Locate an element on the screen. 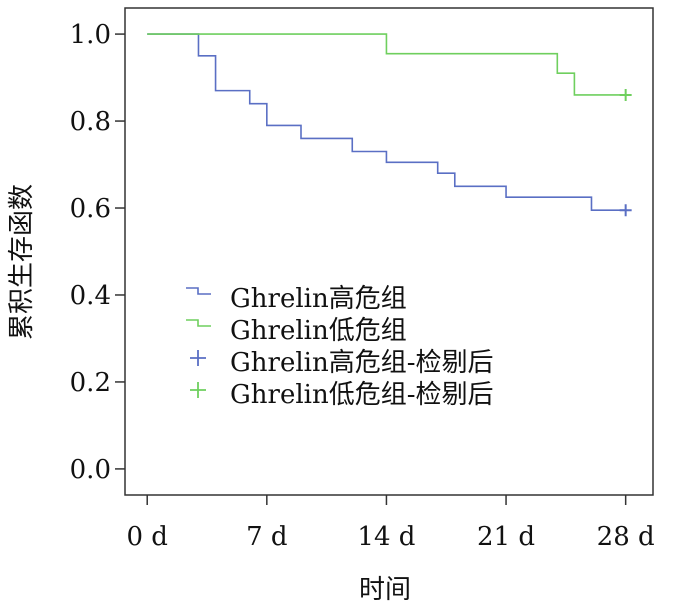 The width and height of the screenshot is (690, 607). x-tick-label: 7 d is located at coordinates (266, 537).